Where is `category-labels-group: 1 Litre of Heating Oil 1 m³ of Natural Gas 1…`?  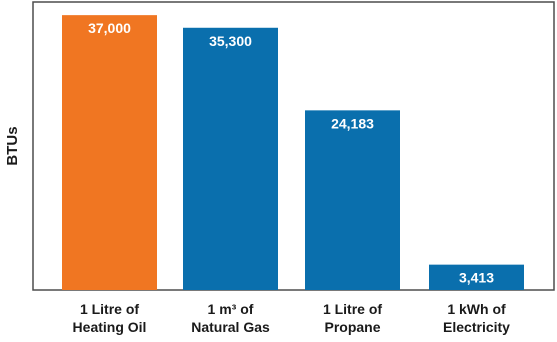
category-labels-group: 1 Litre of Heating Oil 1 m³ of Natural Gas 1… is located at coordinates (292, 318).